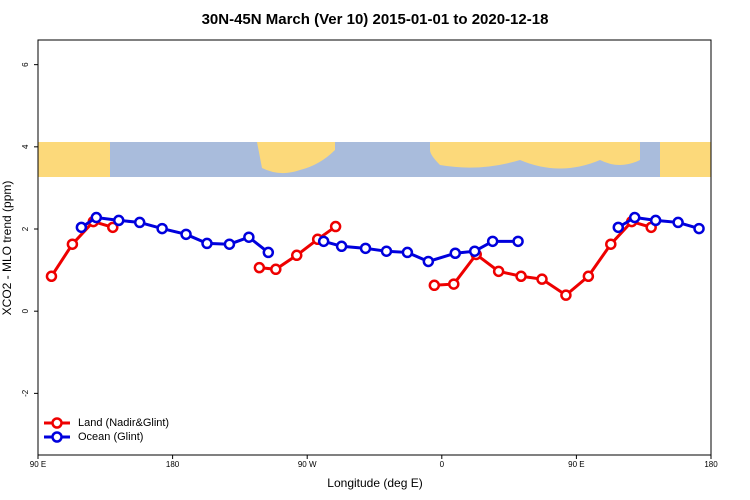  Describe the element at coordinates (25, 393) in the screenshot. I see `y-tick-label: -2` at that location.